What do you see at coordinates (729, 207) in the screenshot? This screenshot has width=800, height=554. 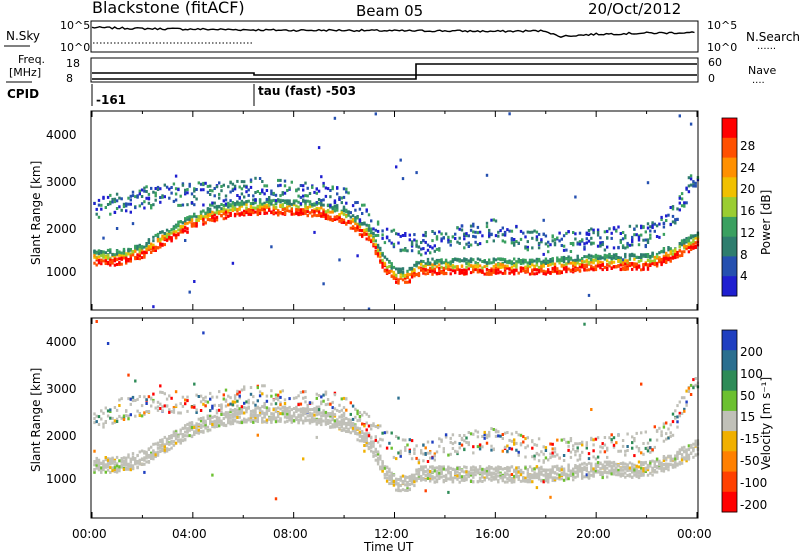 I see `colorbar-swatch` at bounding box center [729, 207].